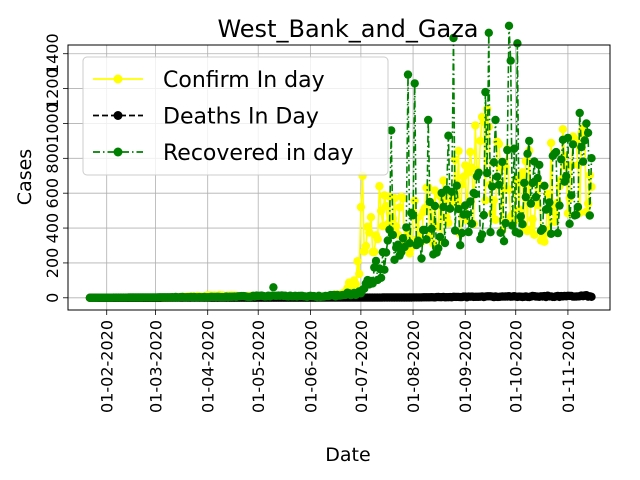 Image resolution: width=640 pixels, height=480 pixels. Describe the element at coordinates (568, 366) in the screenshot. I see `x-tick-label: 01-11-2020` at that location.